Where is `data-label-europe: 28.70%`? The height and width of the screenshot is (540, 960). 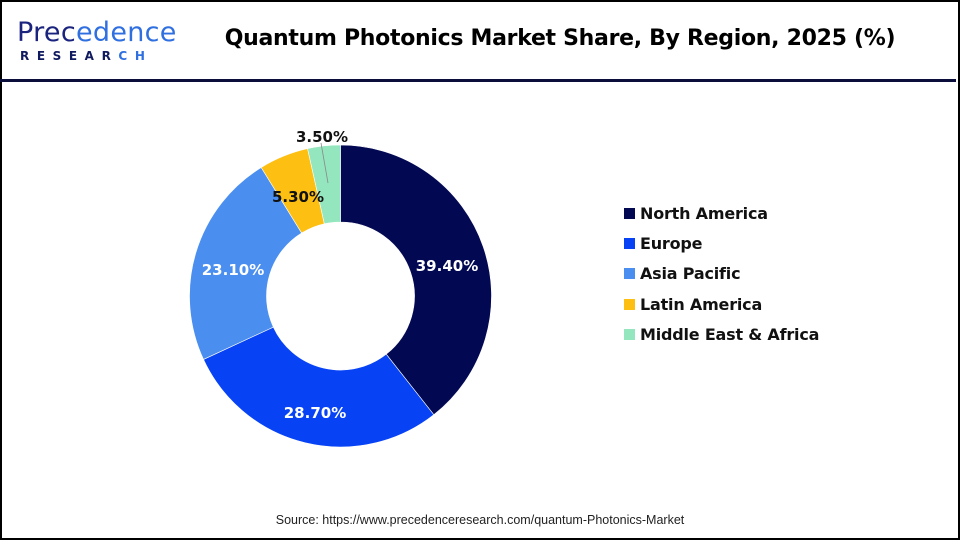
data-label-europe: 28.70% is located at coordinates (315, 413).